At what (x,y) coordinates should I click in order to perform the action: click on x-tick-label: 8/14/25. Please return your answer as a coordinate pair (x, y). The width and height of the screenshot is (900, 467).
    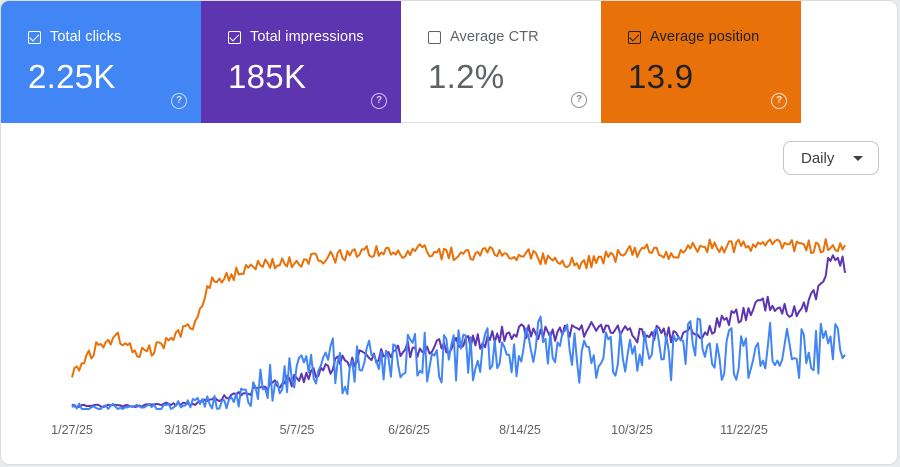
    Looking at the image, I should click on (520, 430).